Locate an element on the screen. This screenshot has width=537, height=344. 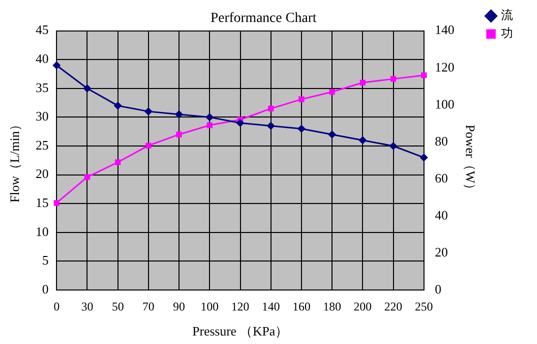
y-tick-label: 45 is located at coordinates (42, 30).